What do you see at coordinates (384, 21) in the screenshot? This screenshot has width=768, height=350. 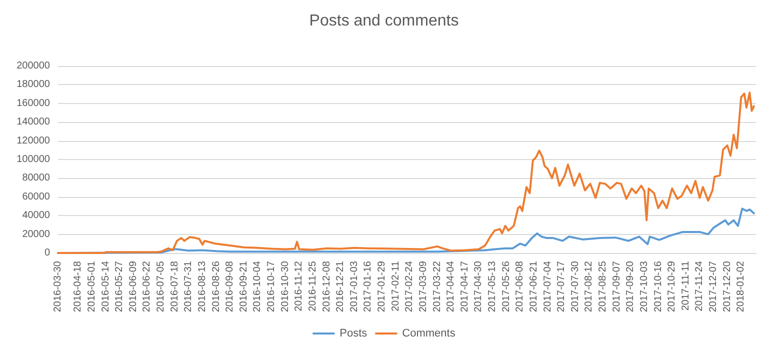 I see `chart-title: Posts and comments` at bounding box center [384, 21].